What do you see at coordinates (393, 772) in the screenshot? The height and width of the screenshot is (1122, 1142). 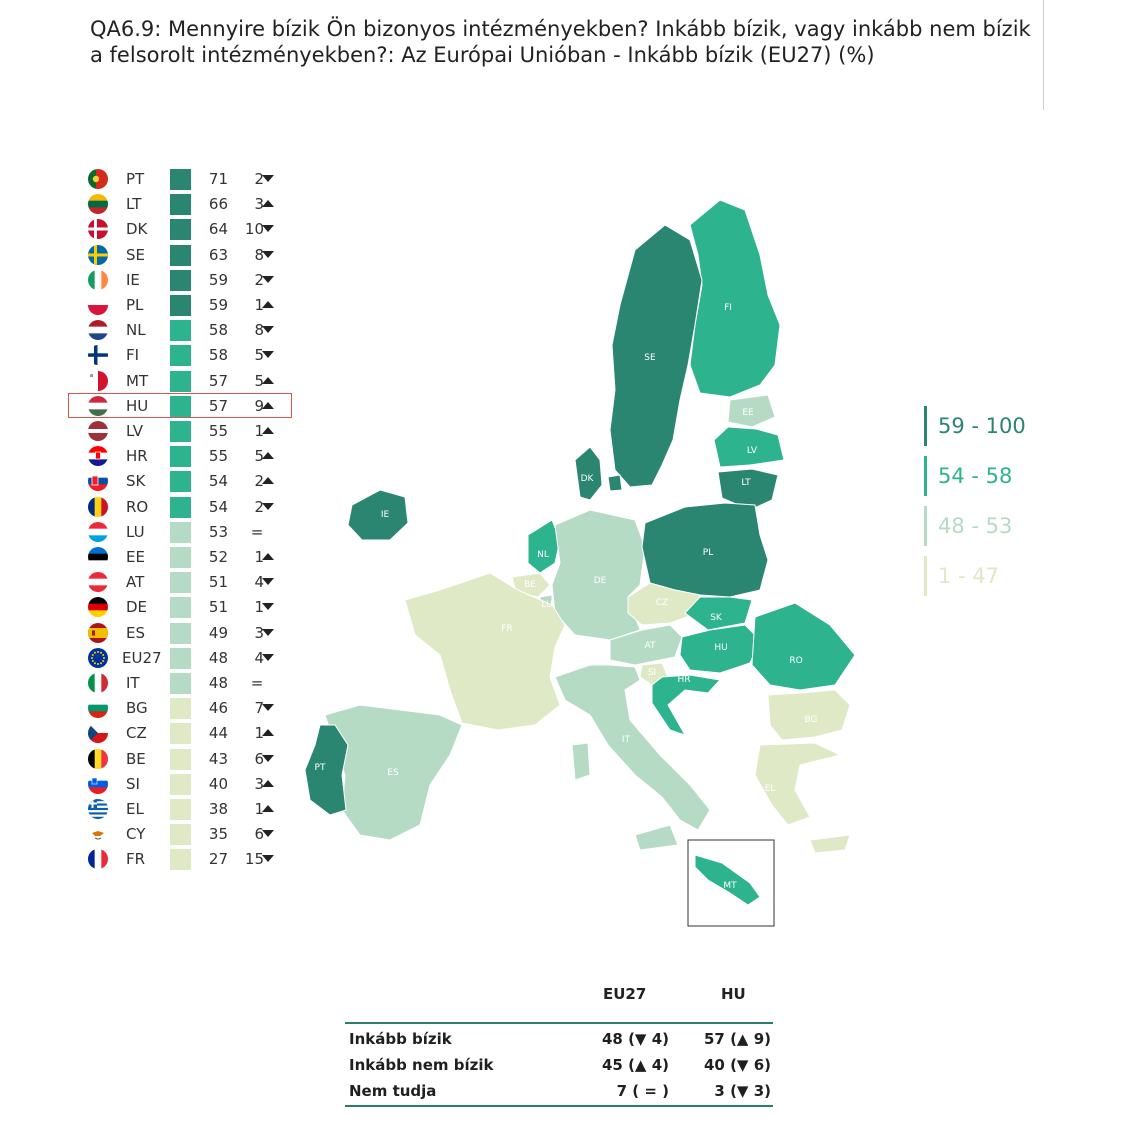 I see `map-region-ES` at bounding box center [393, 772].